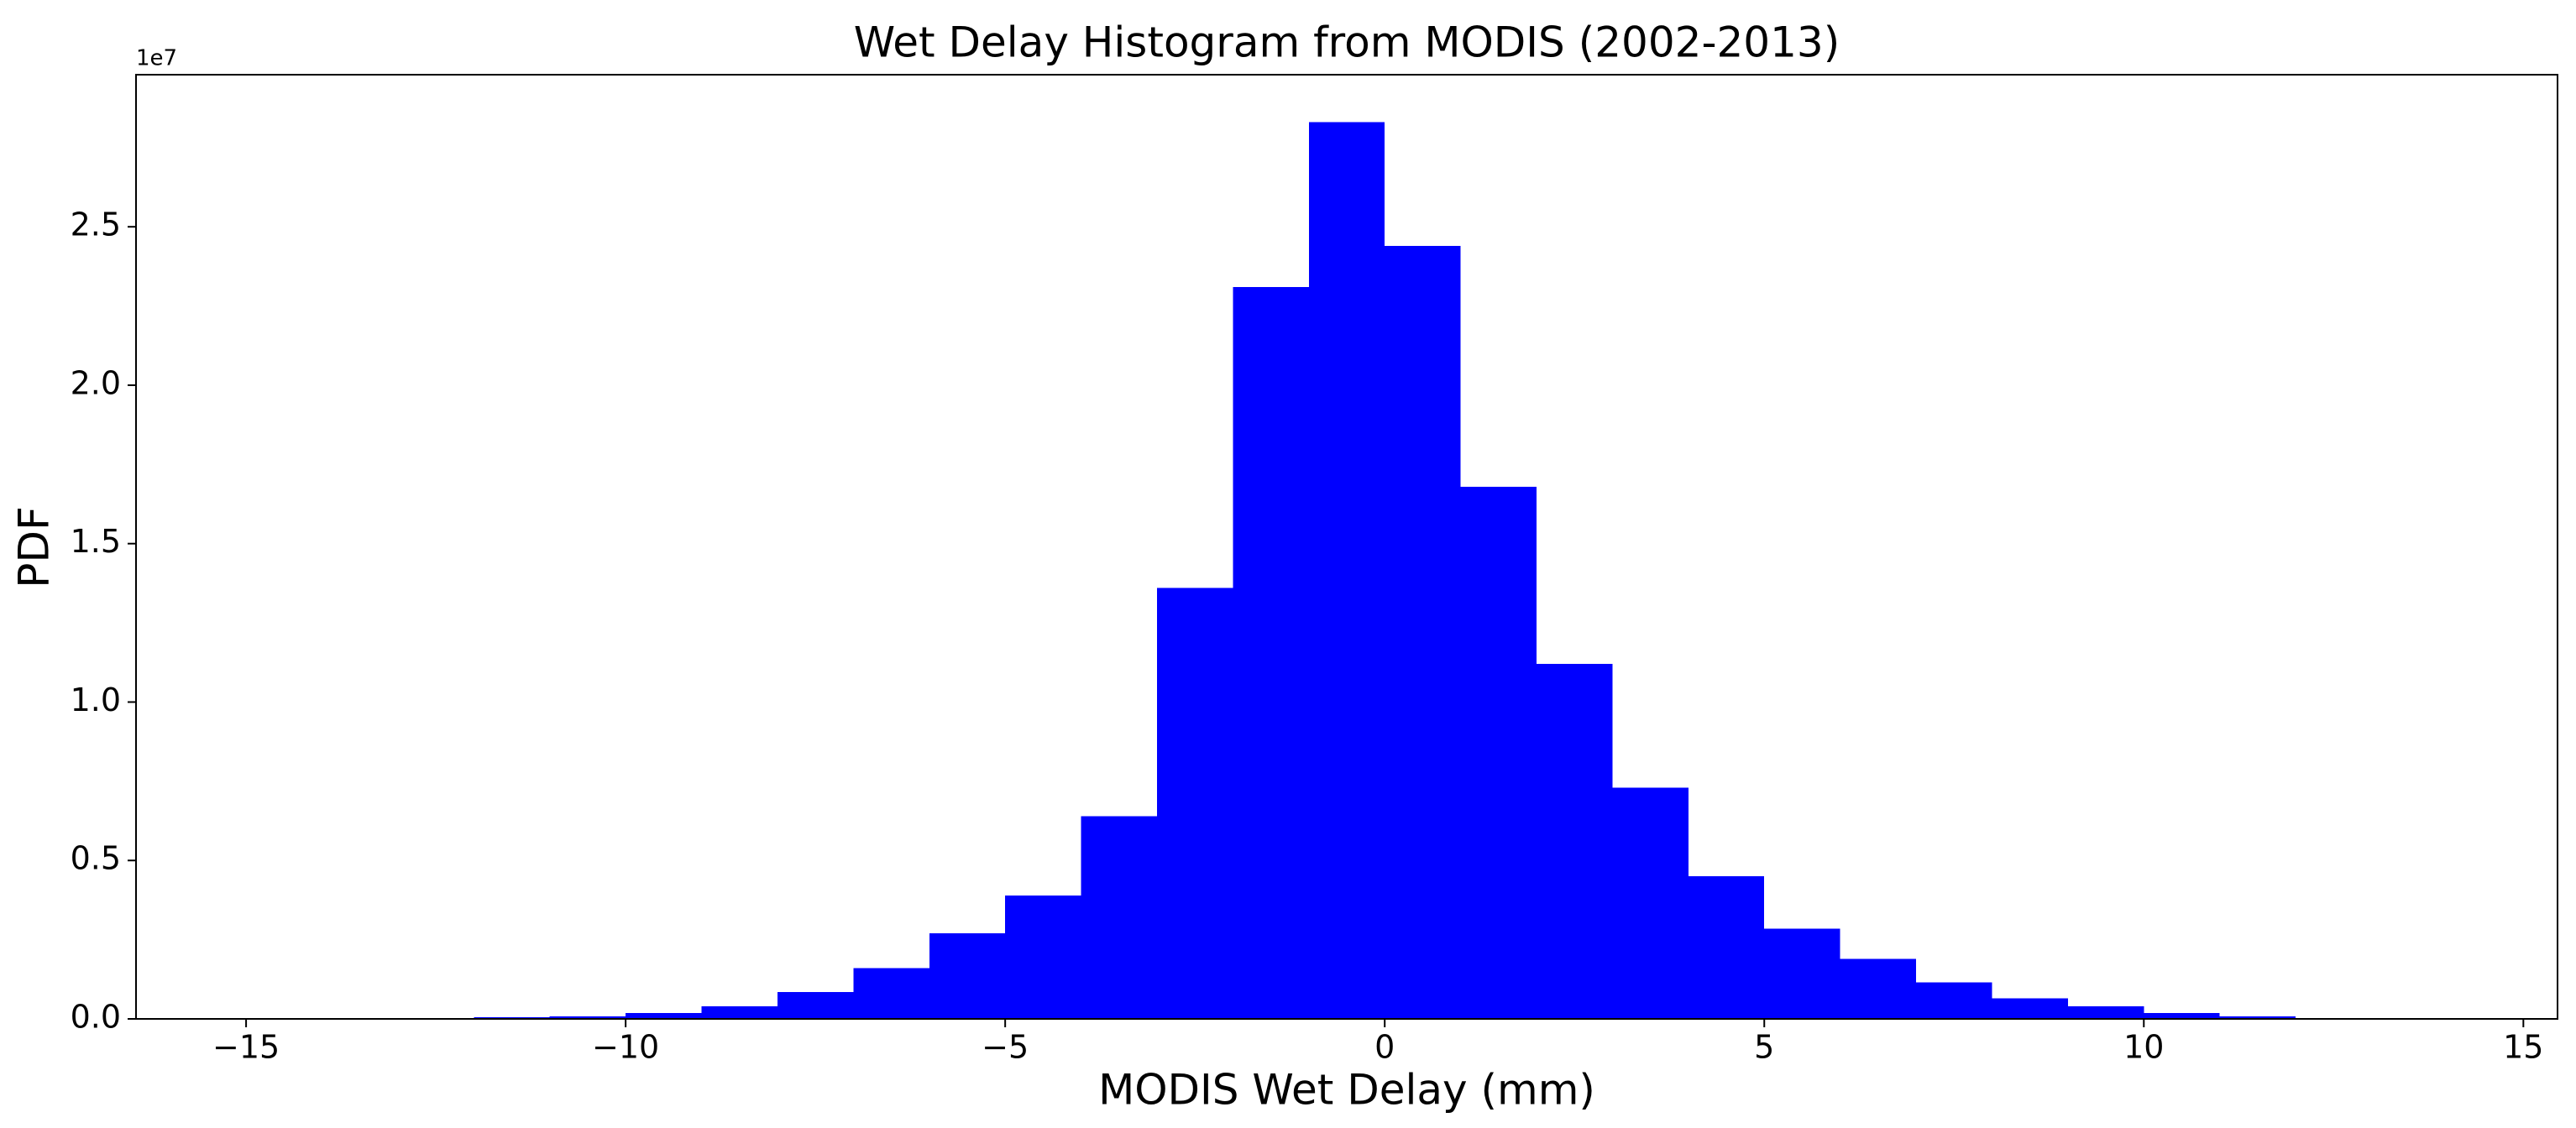  I want to click on x-tick-label: 15, so click(2523, 1047).